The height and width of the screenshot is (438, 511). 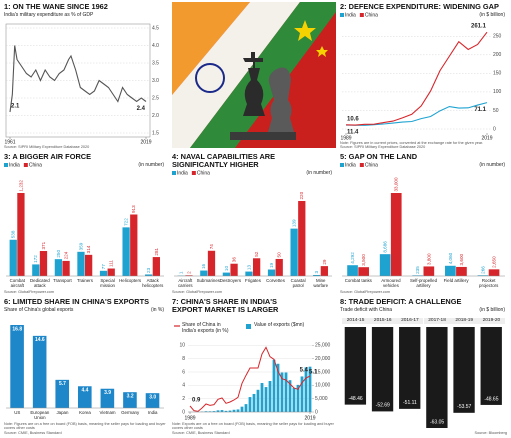 I want to click on value-label: -51.11, so click(x=410, y=403).